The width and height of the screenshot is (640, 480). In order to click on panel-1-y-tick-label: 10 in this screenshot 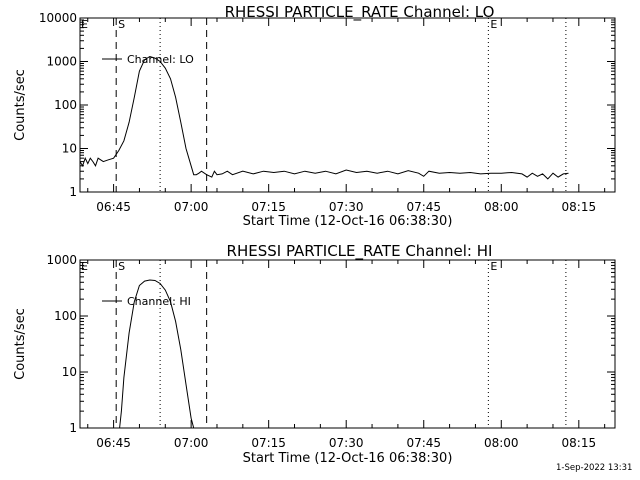, I will do `click(69, 149)`.